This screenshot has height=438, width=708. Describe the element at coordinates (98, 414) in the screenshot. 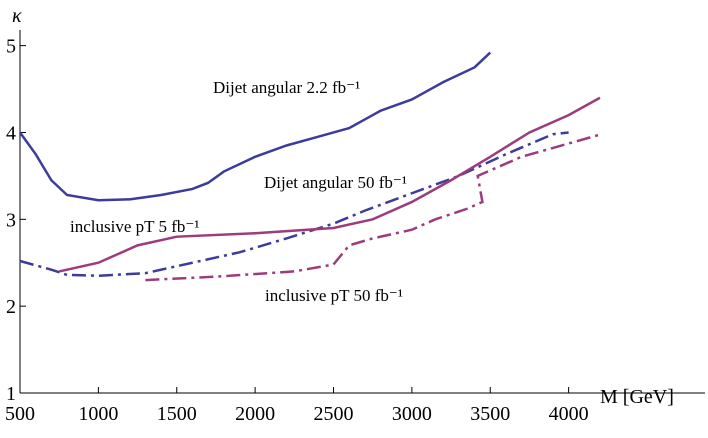

I see `x-tick-label: 1000` at that location.